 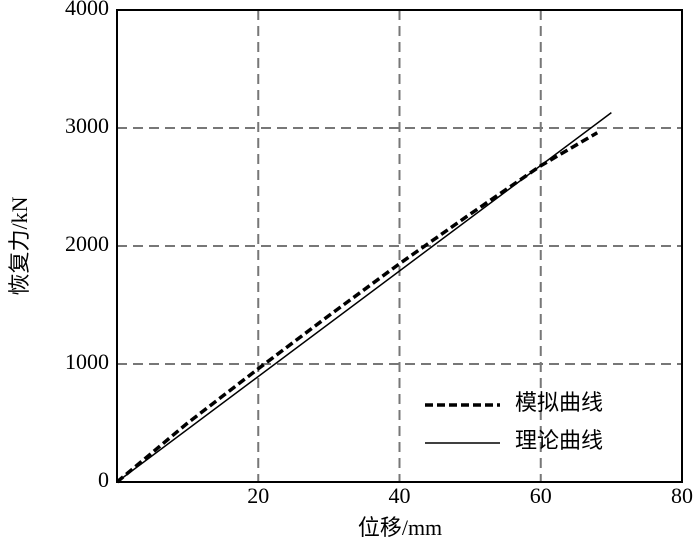 I want to click on y-tick-label: 1000, so click(x=87, y=361).